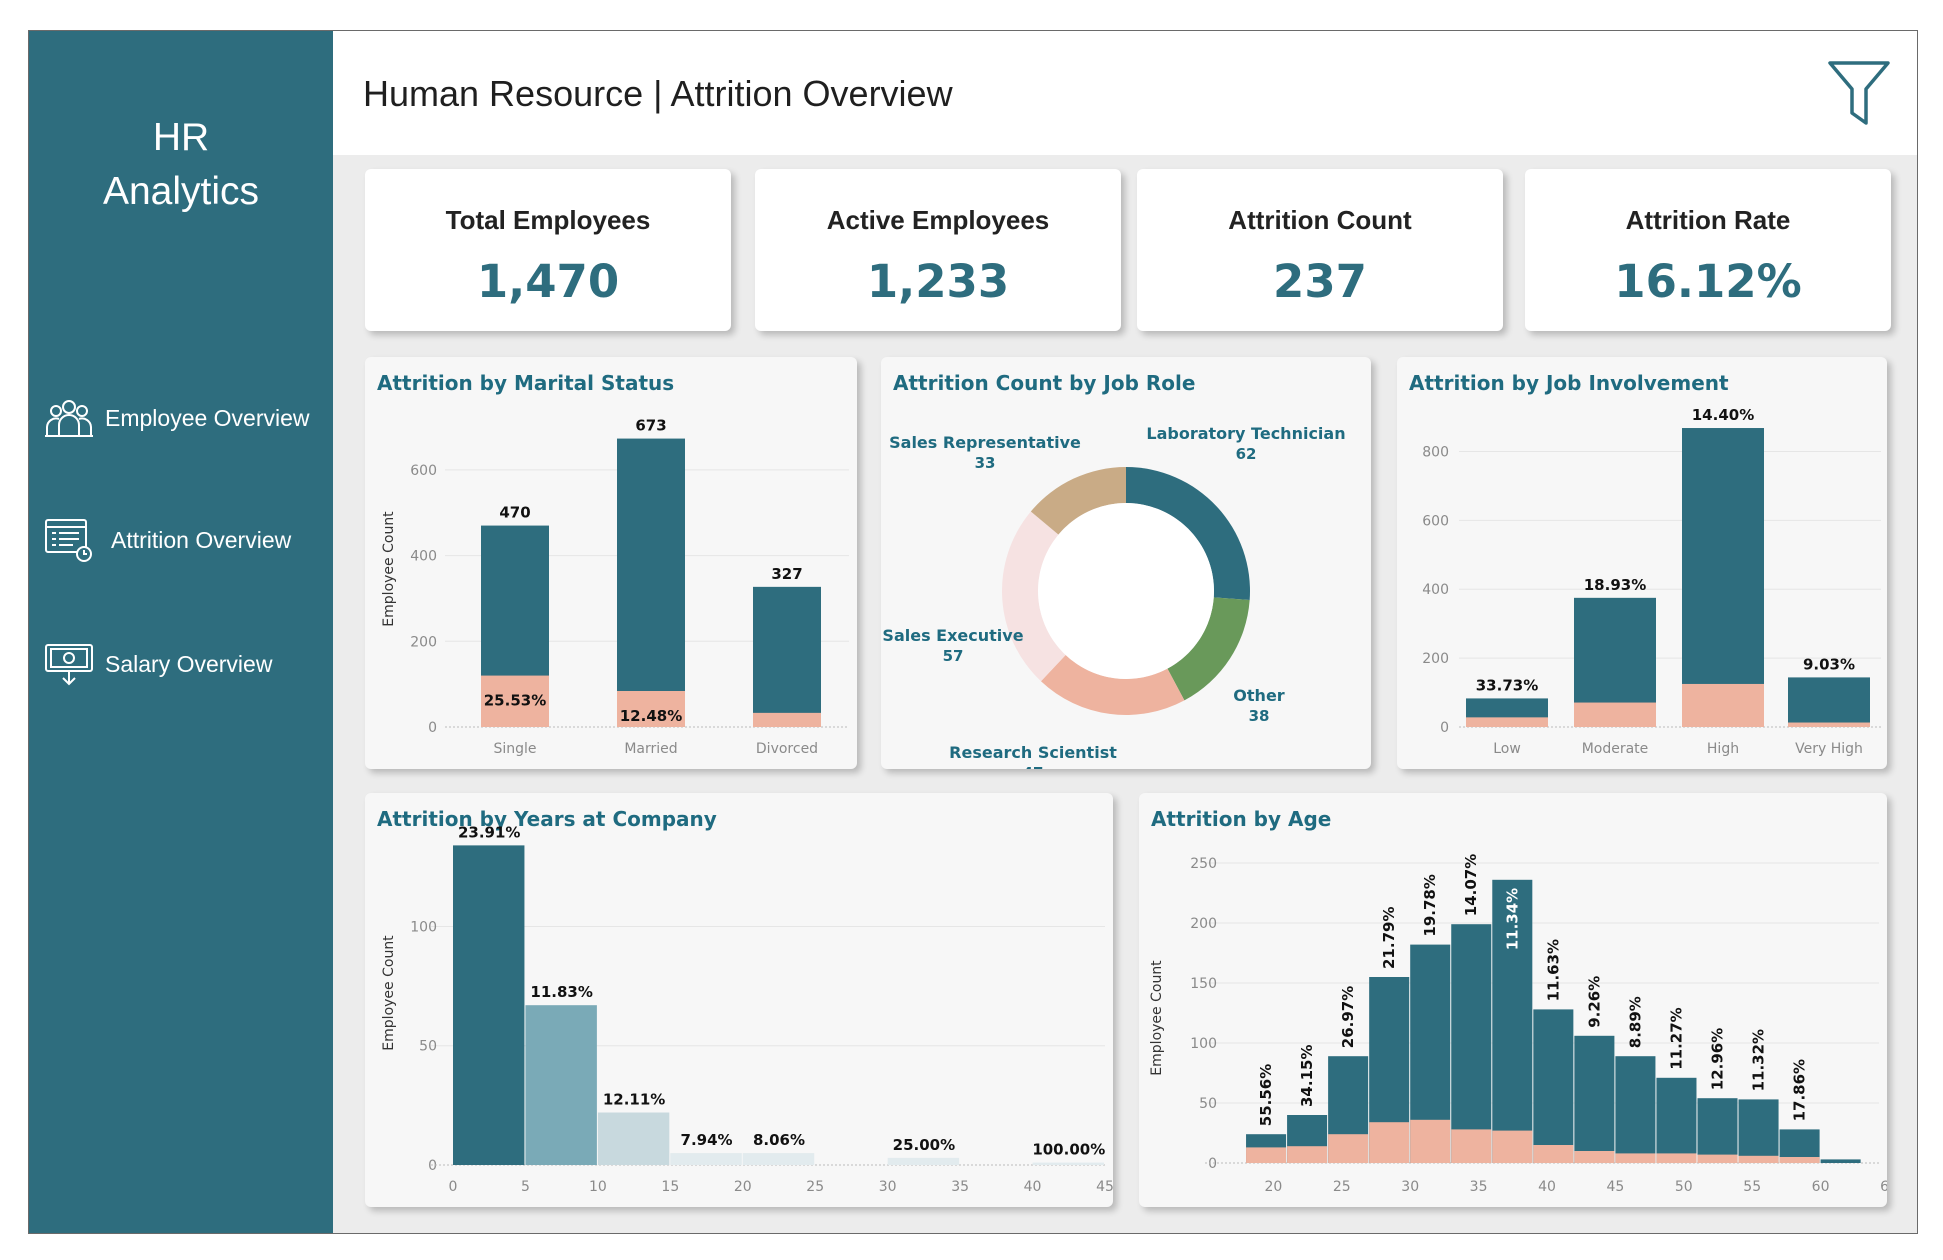  Describe the element at coordinates (547, 819) in the screenshot. I see `chart-title: Attrition by Years at Company` at that location.